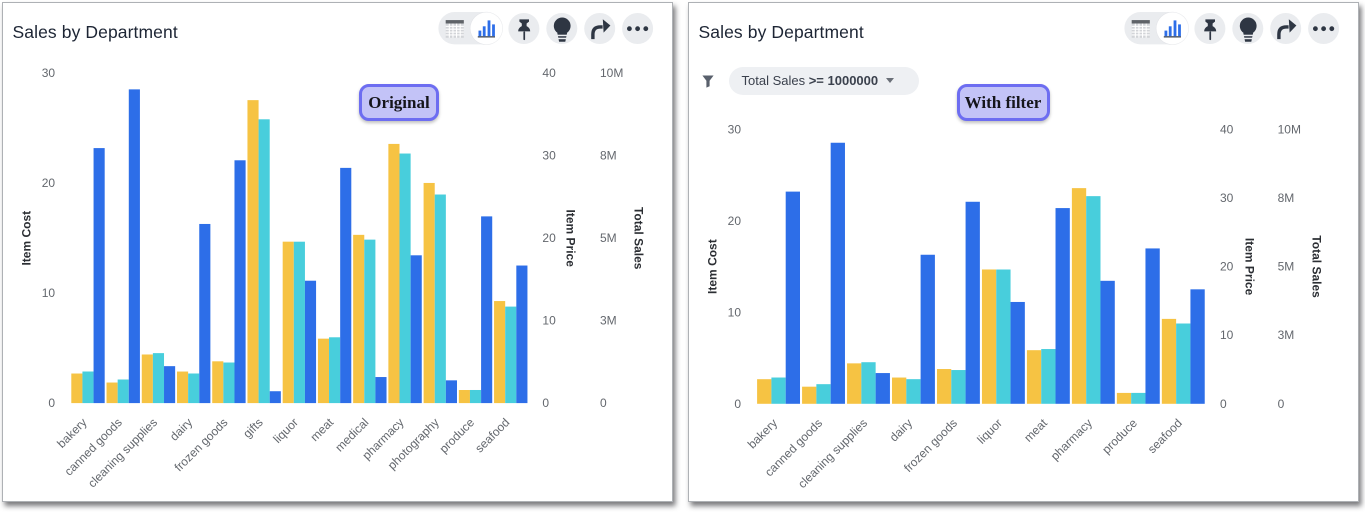 This screenshot has width=1365, height=512. I want to click on svg-text: pharmacy, so click(1071, 439).